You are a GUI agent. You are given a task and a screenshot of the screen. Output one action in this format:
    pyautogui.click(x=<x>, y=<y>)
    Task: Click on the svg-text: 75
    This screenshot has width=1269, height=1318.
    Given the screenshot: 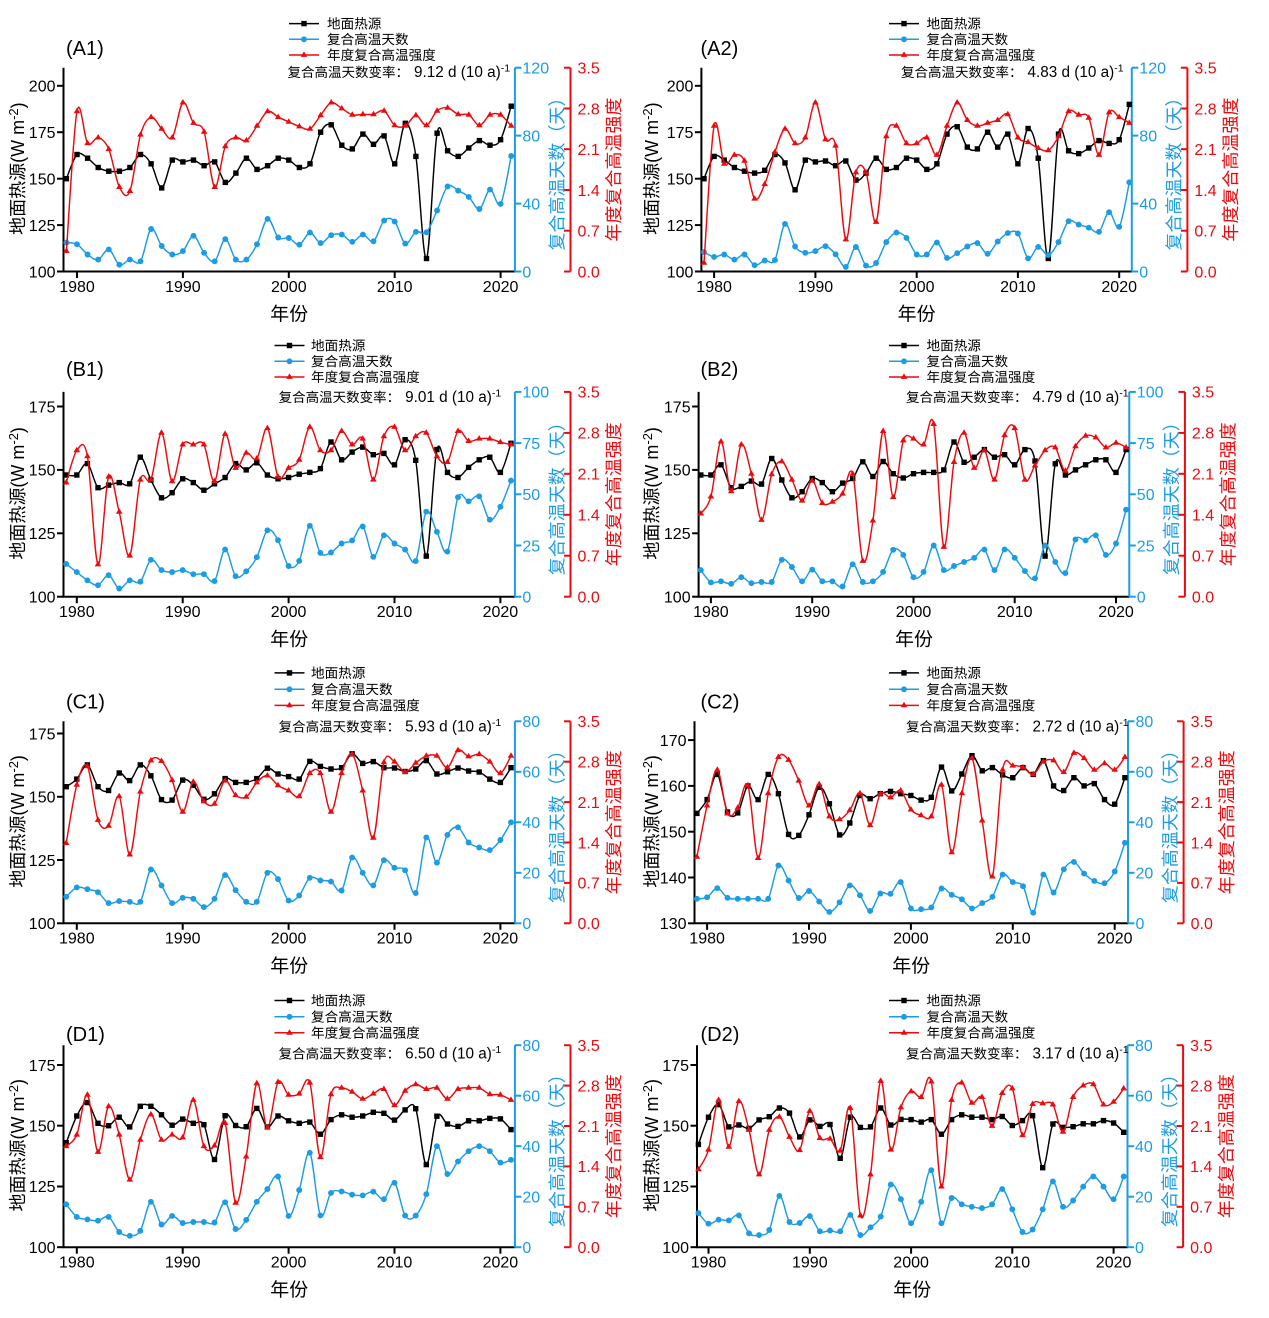 What is the action you would take?
    pyautogui.click(x=1146, y=444)
    